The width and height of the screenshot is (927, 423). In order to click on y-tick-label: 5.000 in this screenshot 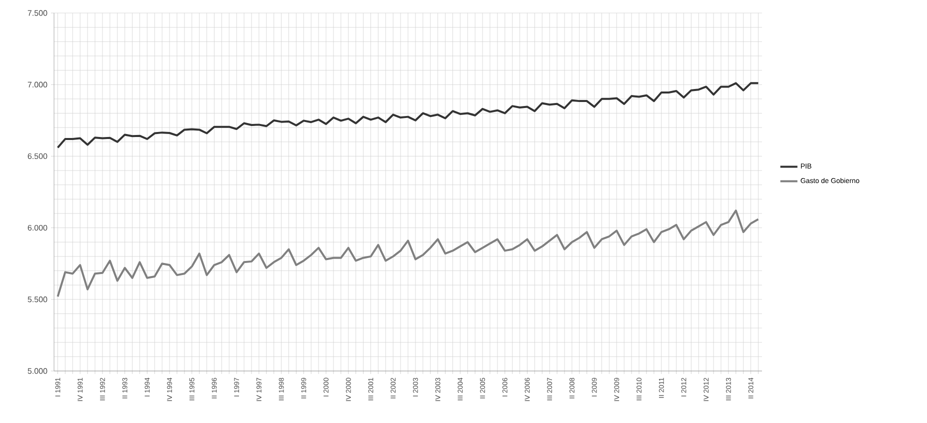, I will do `click(38, 371)`.